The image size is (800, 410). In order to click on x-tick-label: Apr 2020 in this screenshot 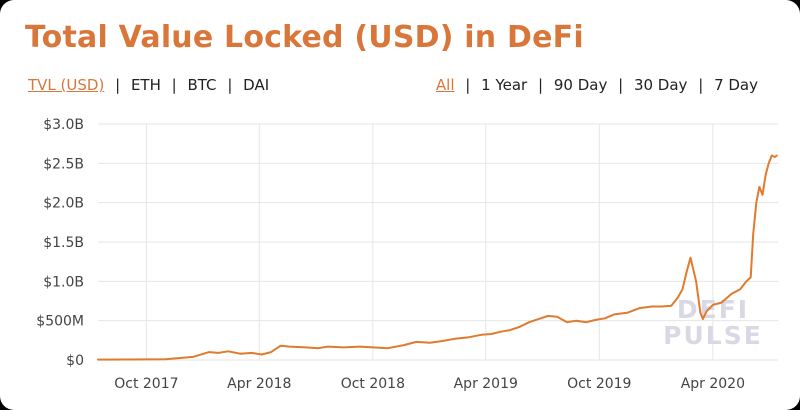, I will do `click(713, 384)`.